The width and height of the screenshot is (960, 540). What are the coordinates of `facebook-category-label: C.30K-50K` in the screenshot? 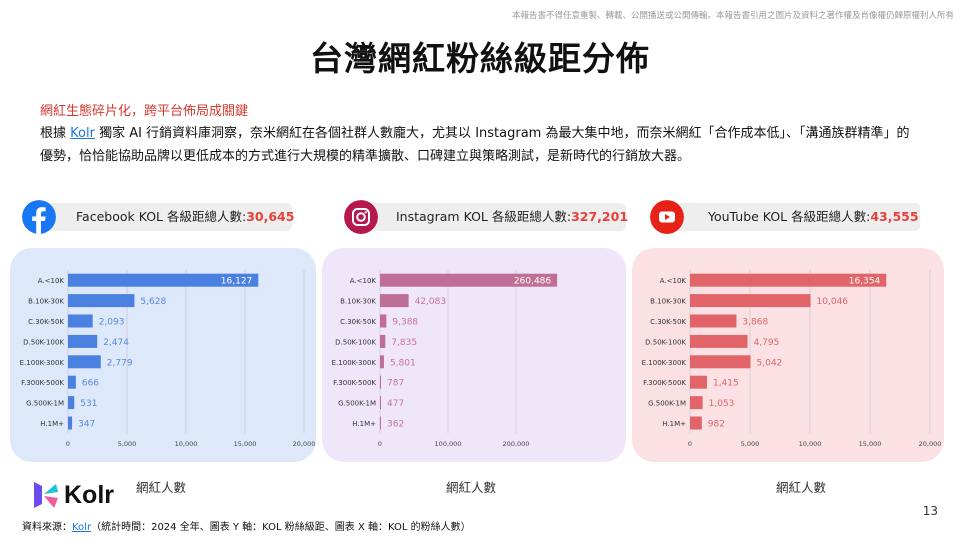 It's located at (46, 322).